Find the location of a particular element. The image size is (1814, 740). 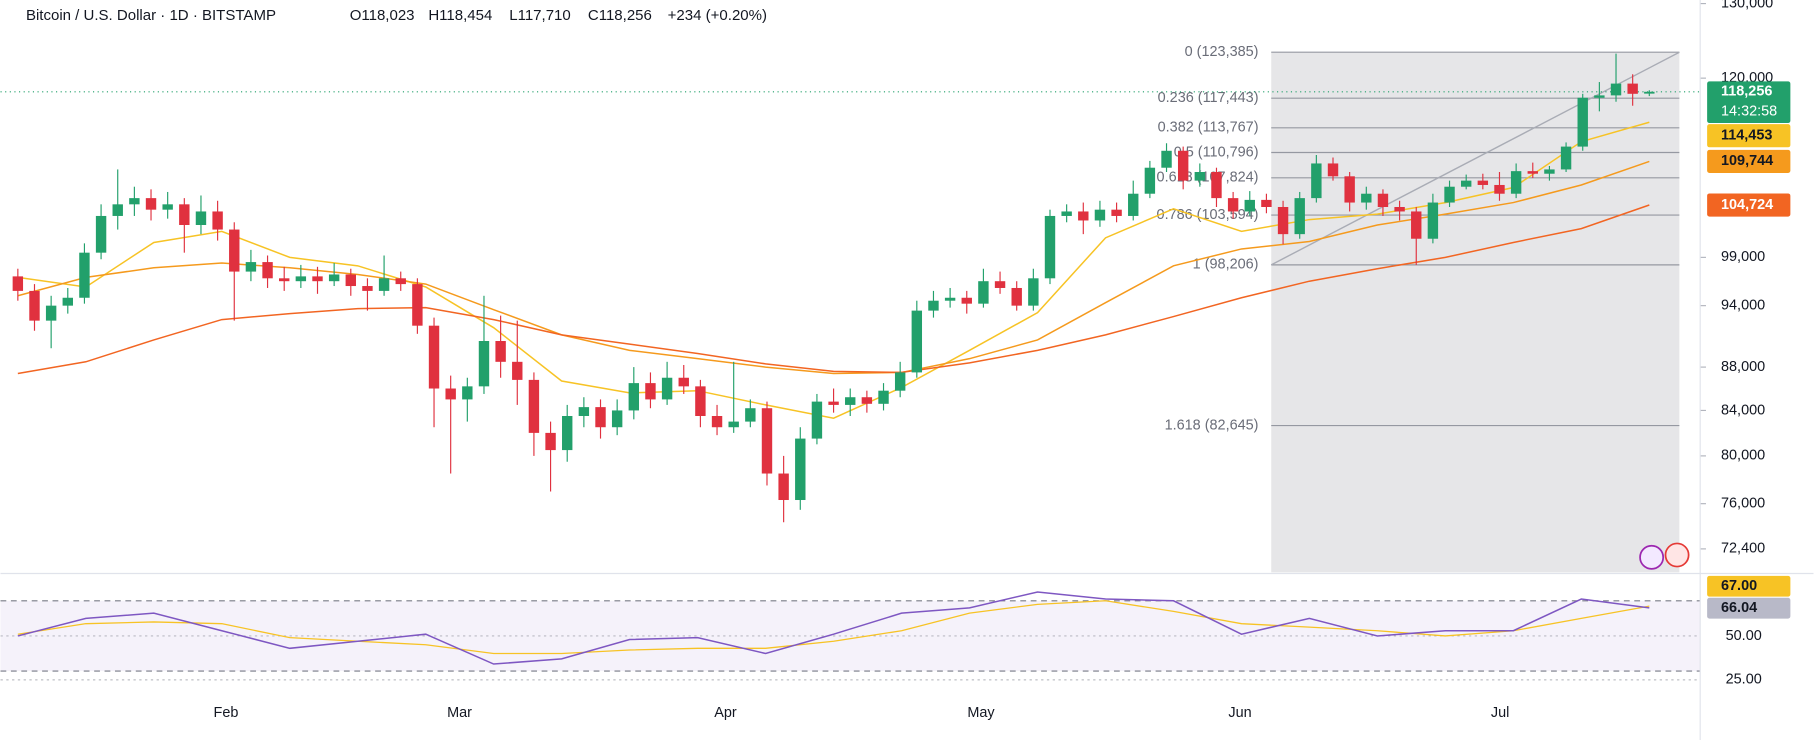

x-tick-label: May is located at coordinates (981, 713).